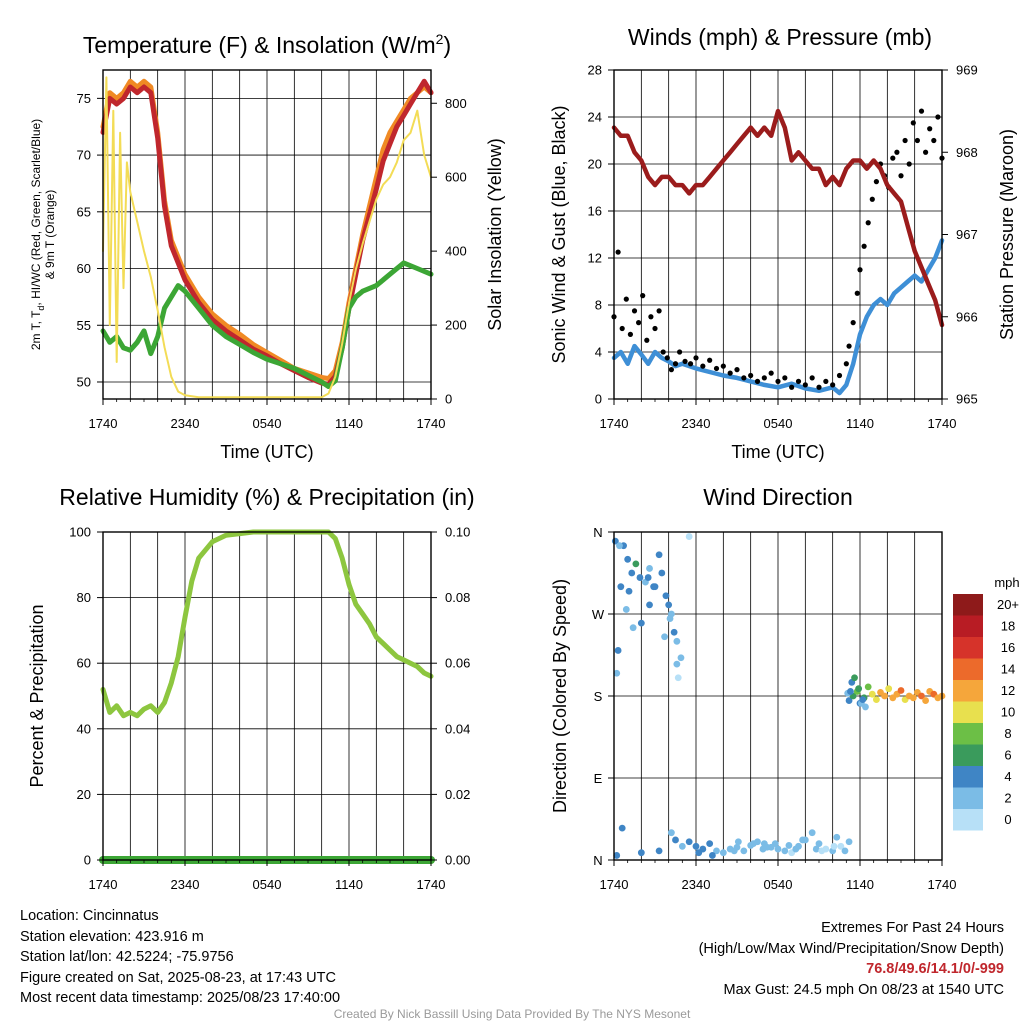 The width and height of the screenshot is (1024, 1024). I want to click on max-gust-text: Max Gust: 24.5 mph On 08/23 at 1540 UTC, so click(863, 989).